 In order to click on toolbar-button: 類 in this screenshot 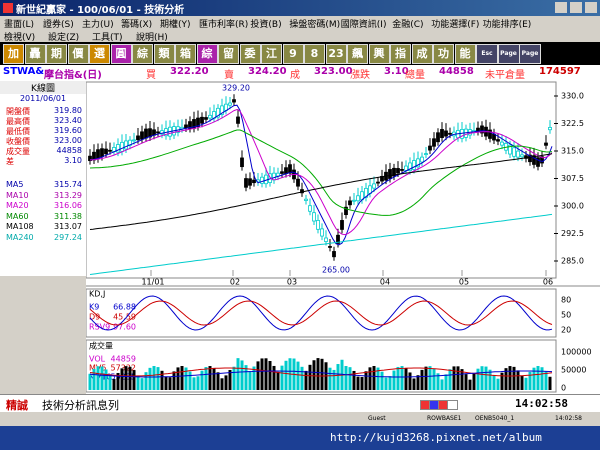, I will do `click(164, 54)`.